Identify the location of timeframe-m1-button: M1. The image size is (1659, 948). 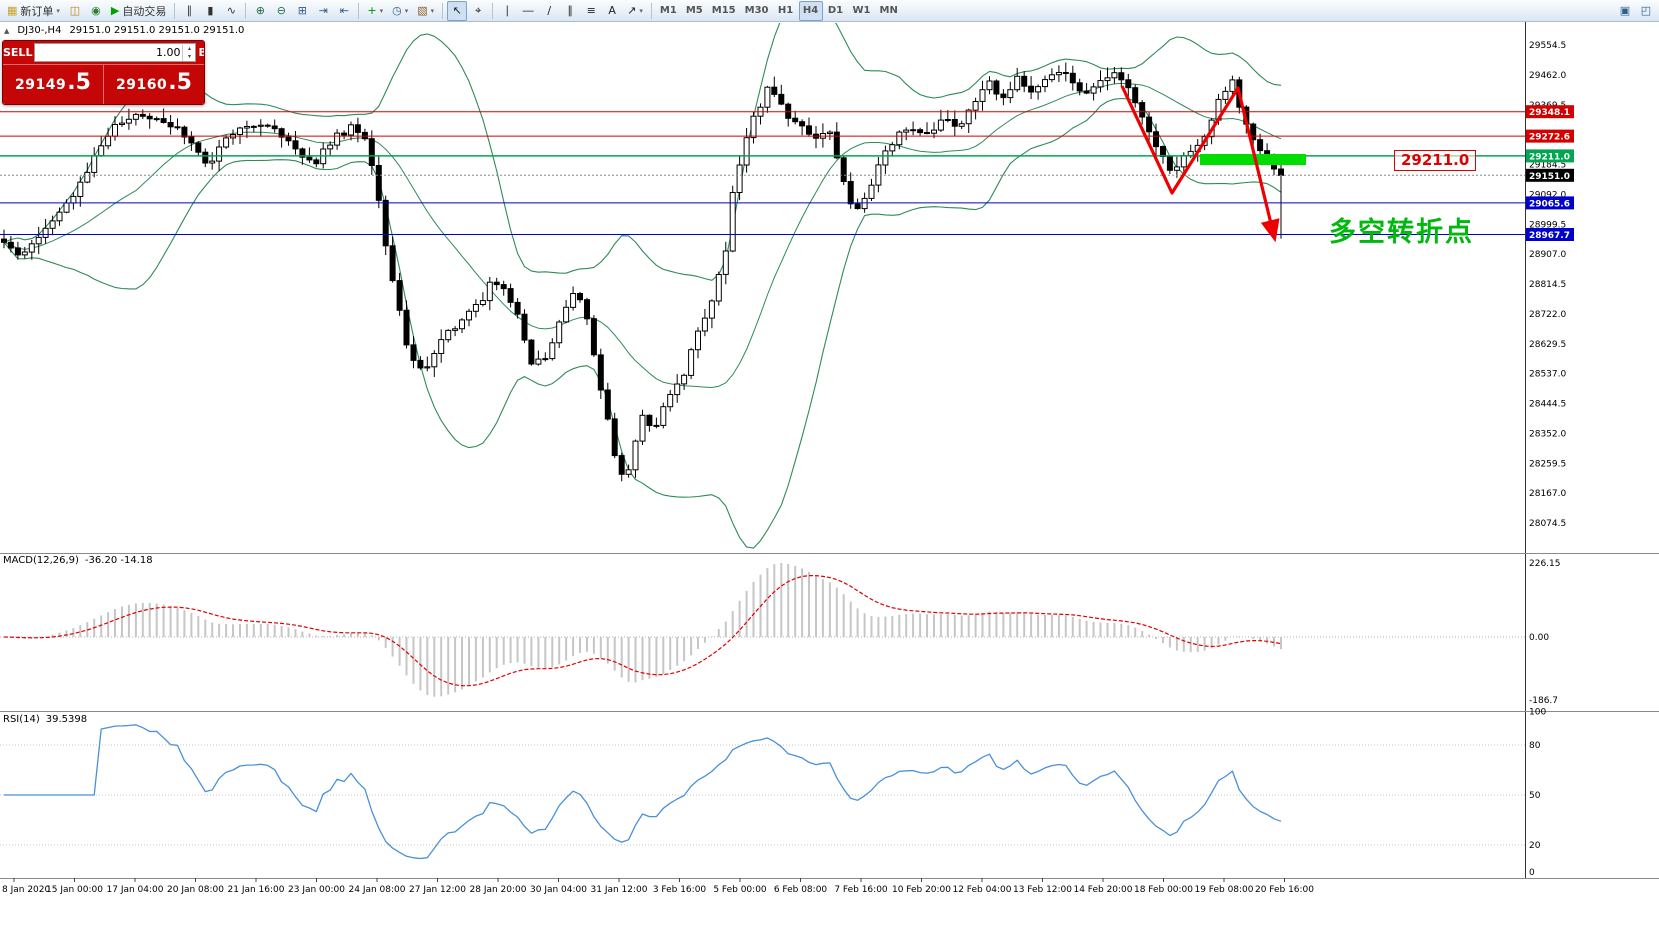
(668, 11).